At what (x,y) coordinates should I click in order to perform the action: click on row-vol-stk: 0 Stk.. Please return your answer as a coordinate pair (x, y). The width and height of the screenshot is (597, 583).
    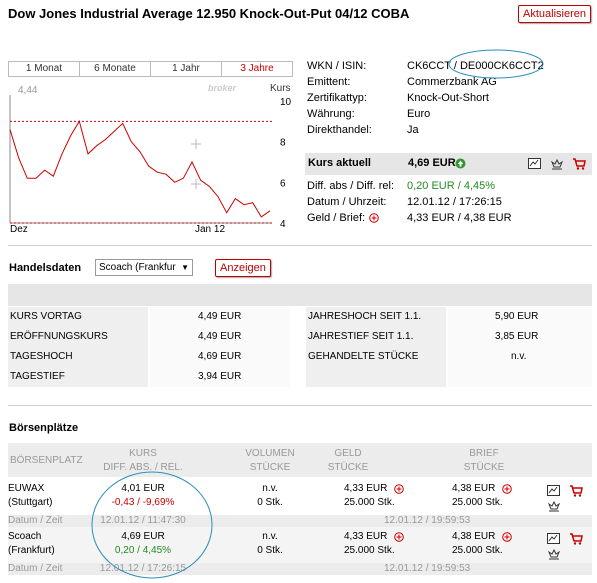
    Looking at the image, I should click on (270, 502).